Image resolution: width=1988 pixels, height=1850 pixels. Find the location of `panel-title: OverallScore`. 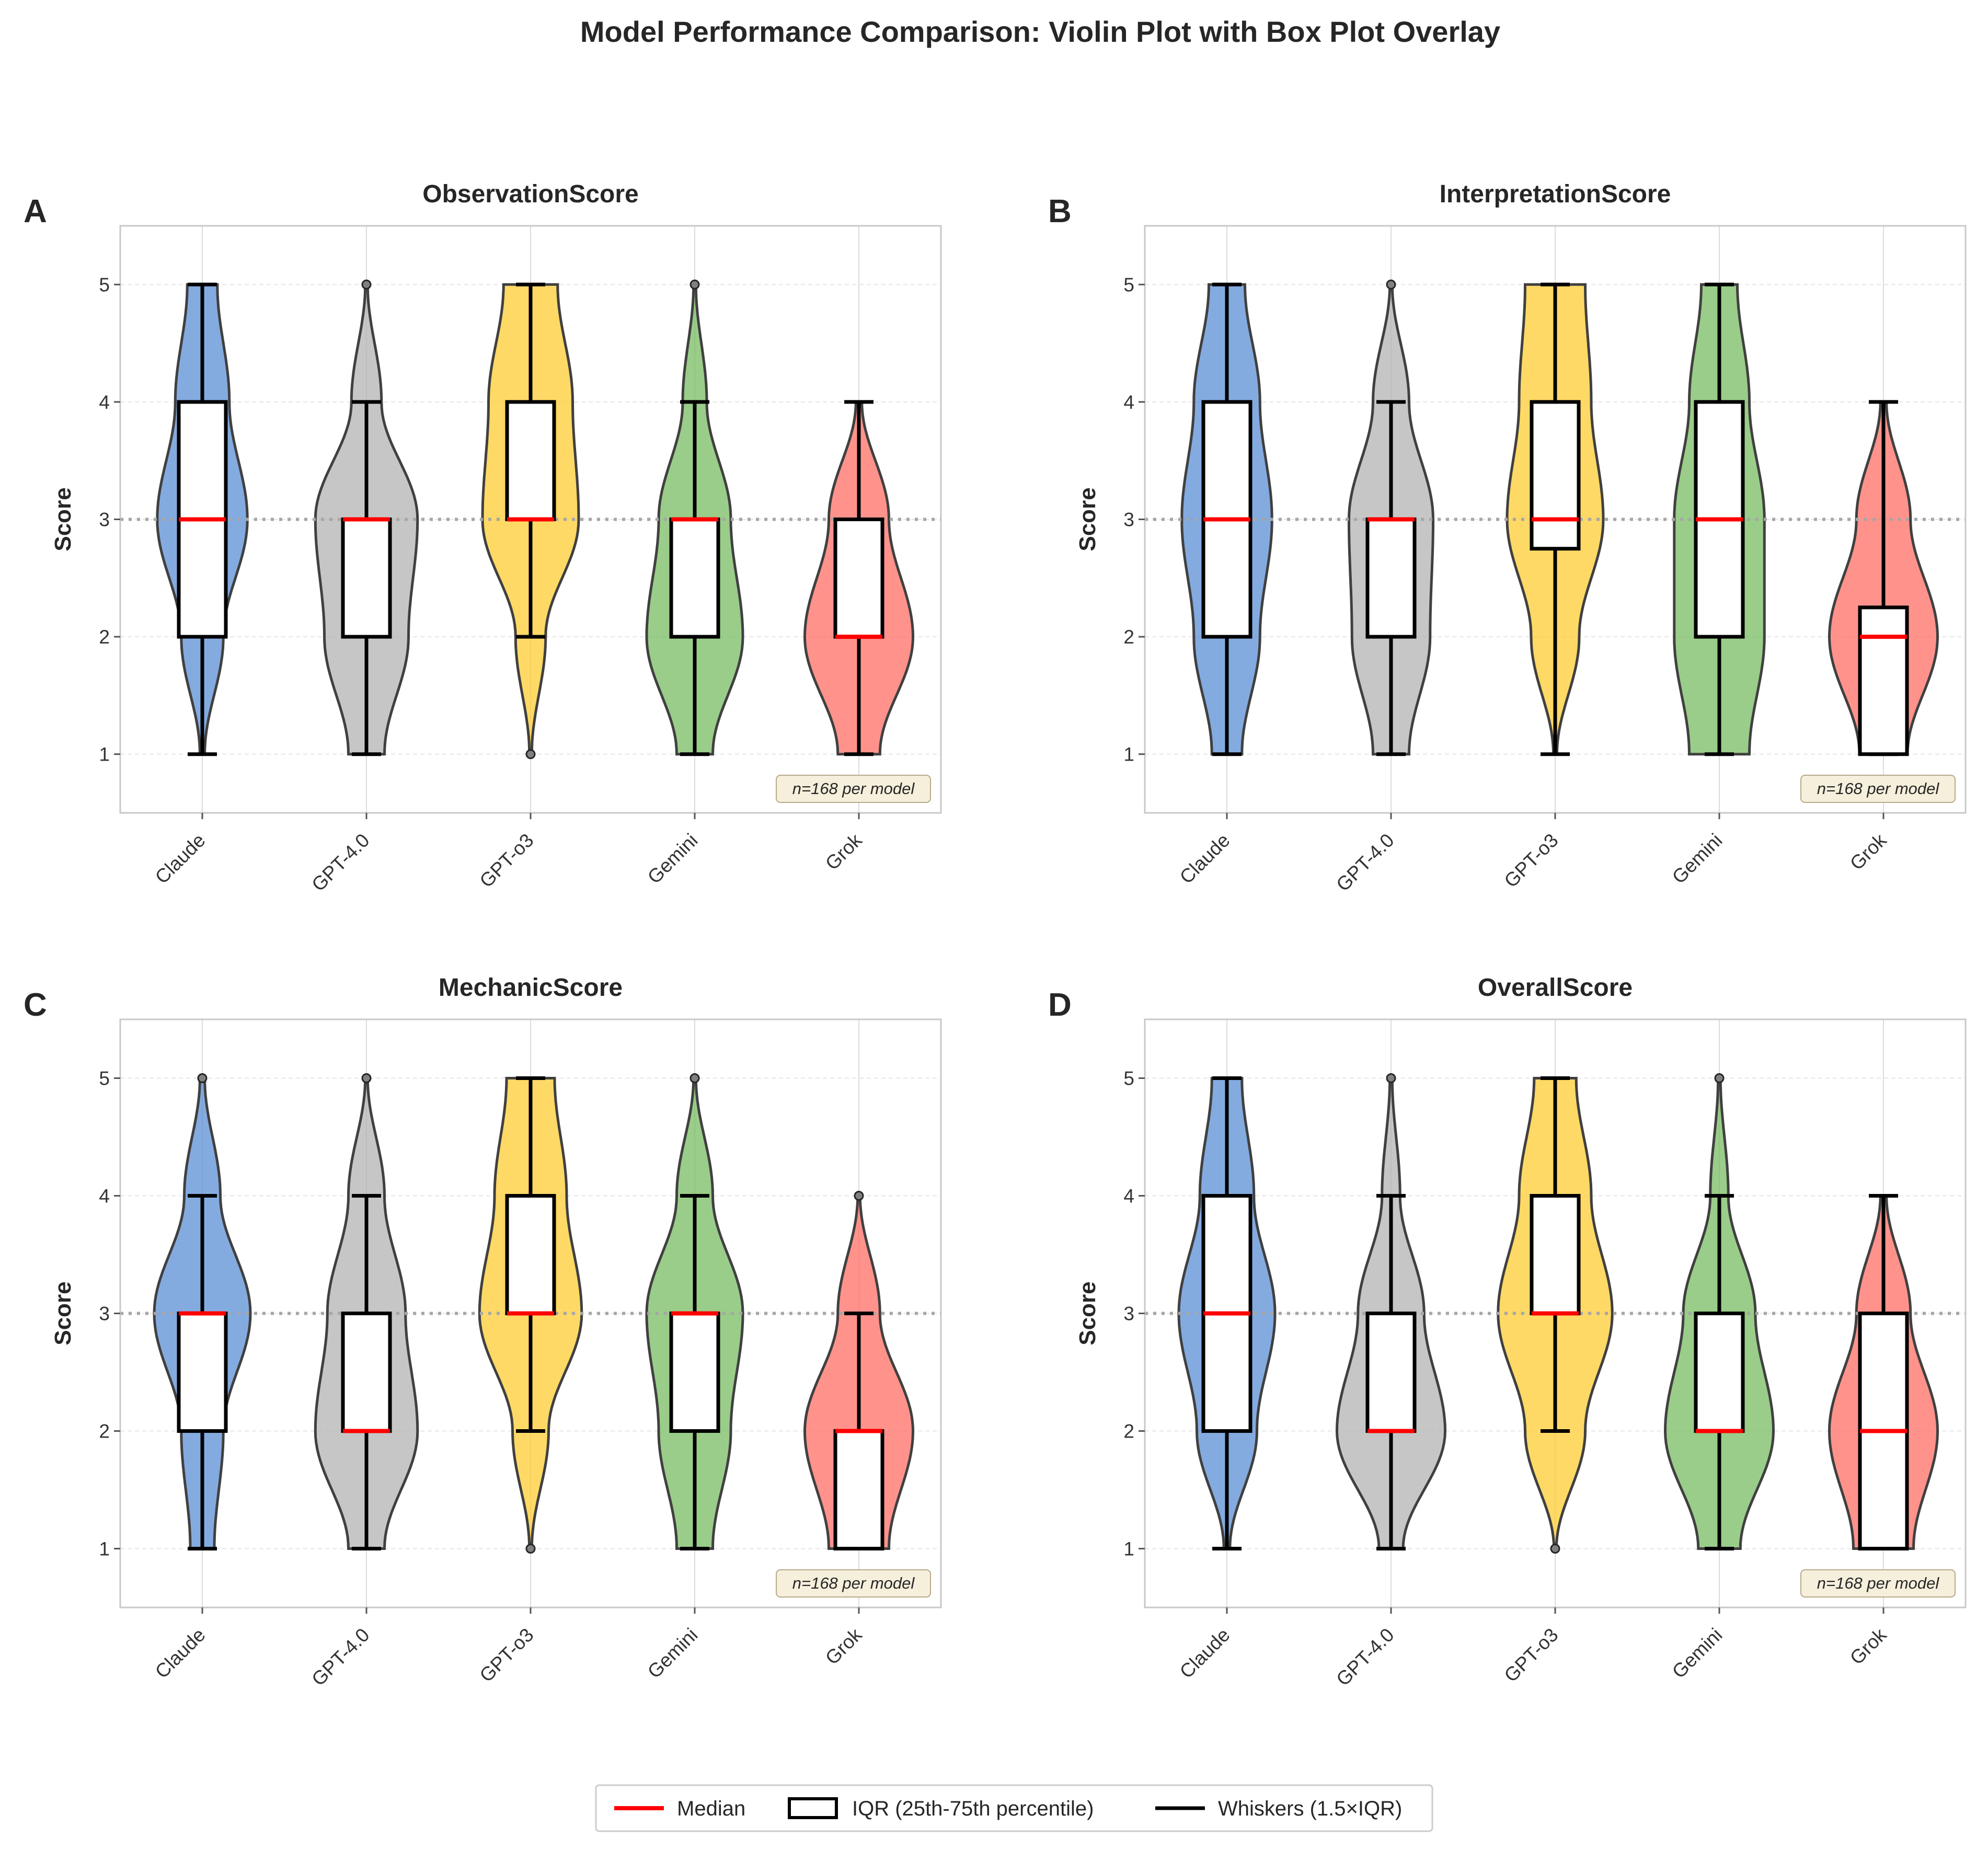

panel-title: OverallScore is located at coordinates (1555, 988).